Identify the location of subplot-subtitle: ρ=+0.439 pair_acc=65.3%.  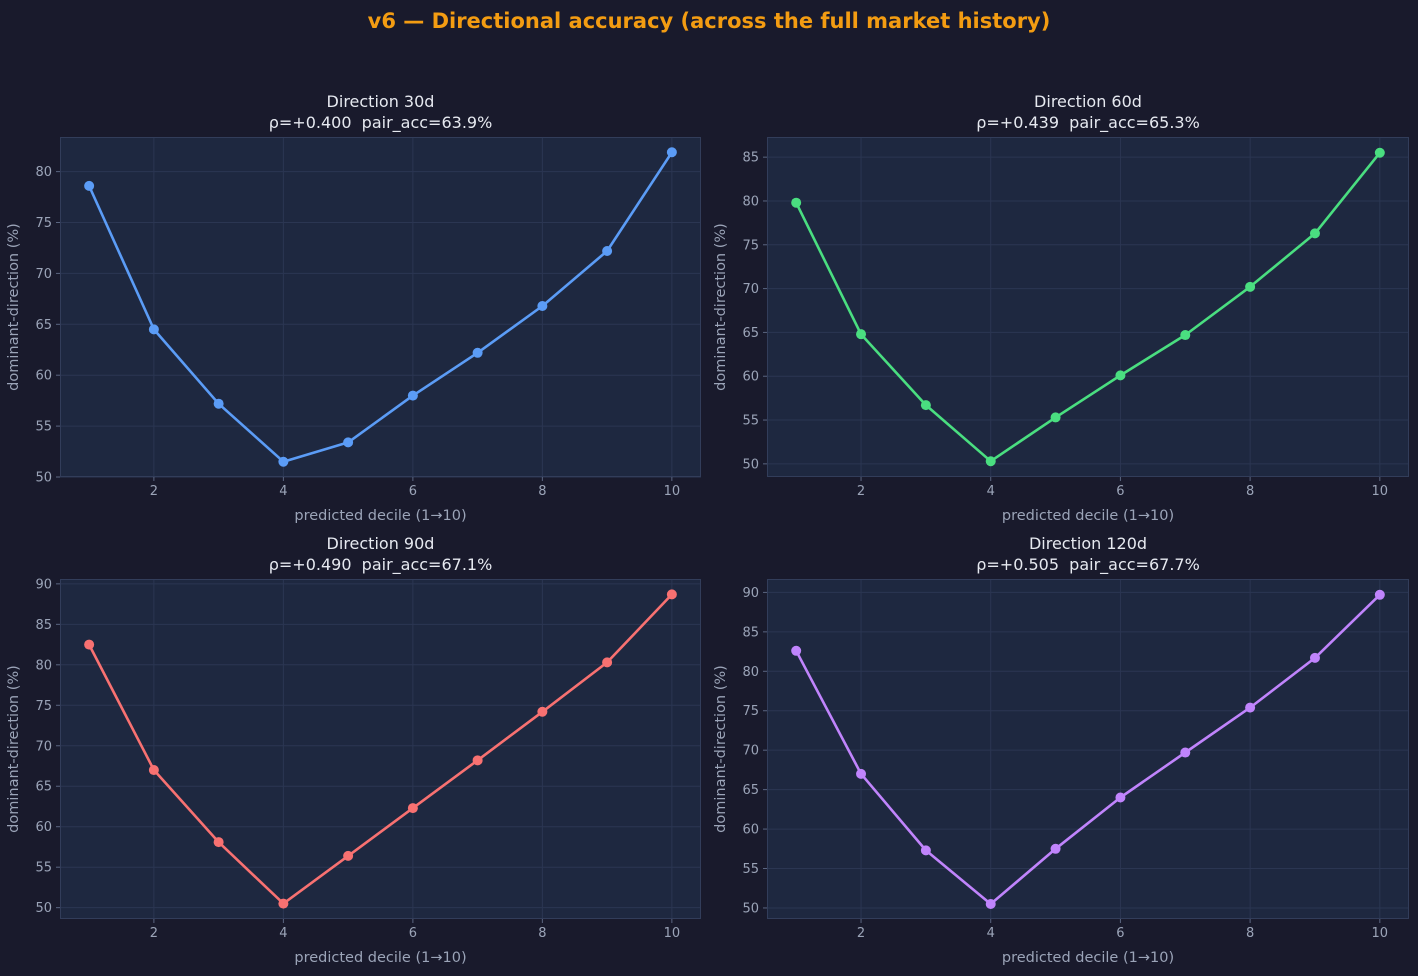
(1088, 123).